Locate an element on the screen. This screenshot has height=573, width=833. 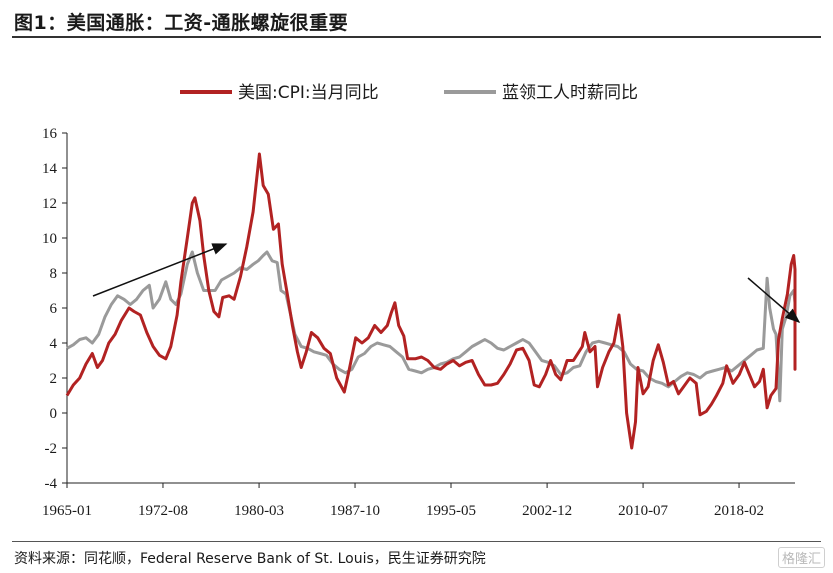
title-divider is located at coordinates (416, 37).